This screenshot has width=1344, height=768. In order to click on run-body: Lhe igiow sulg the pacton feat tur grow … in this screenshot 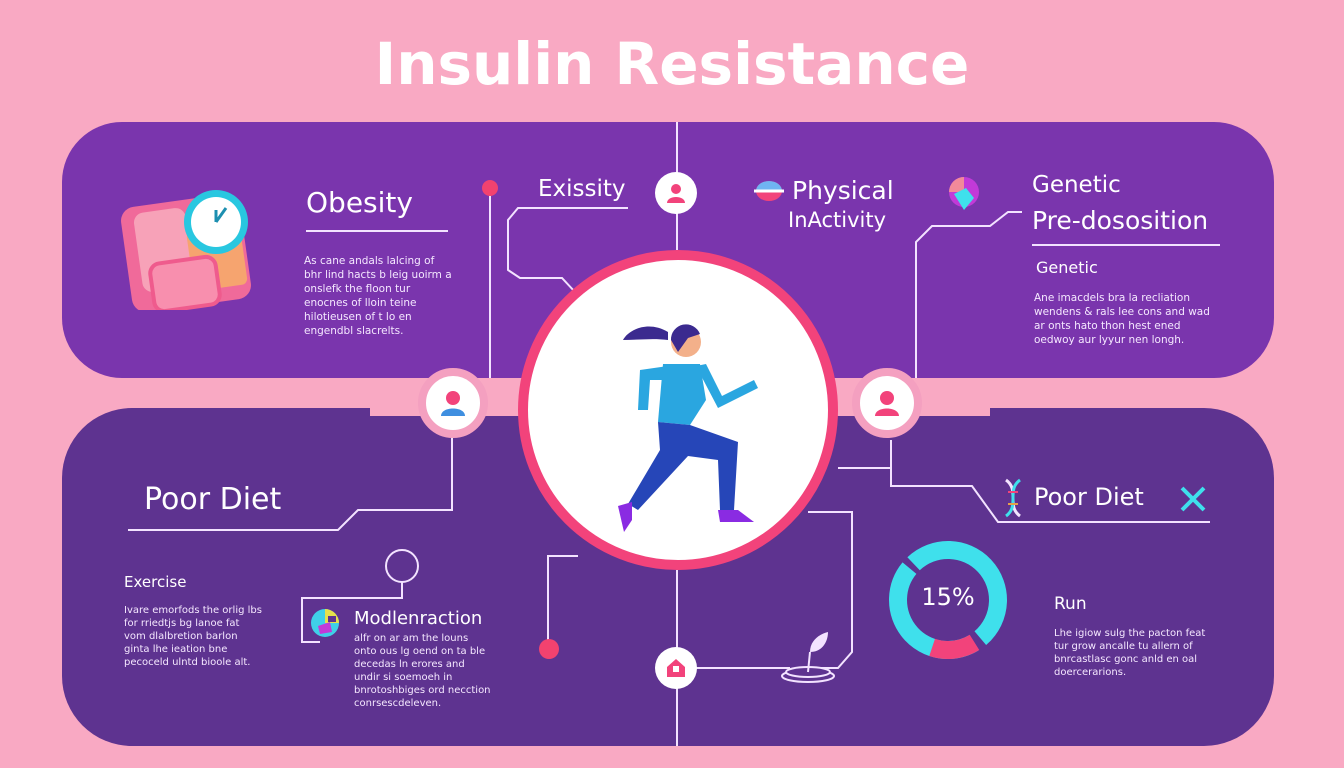, I will do `click(1130, 653)`.